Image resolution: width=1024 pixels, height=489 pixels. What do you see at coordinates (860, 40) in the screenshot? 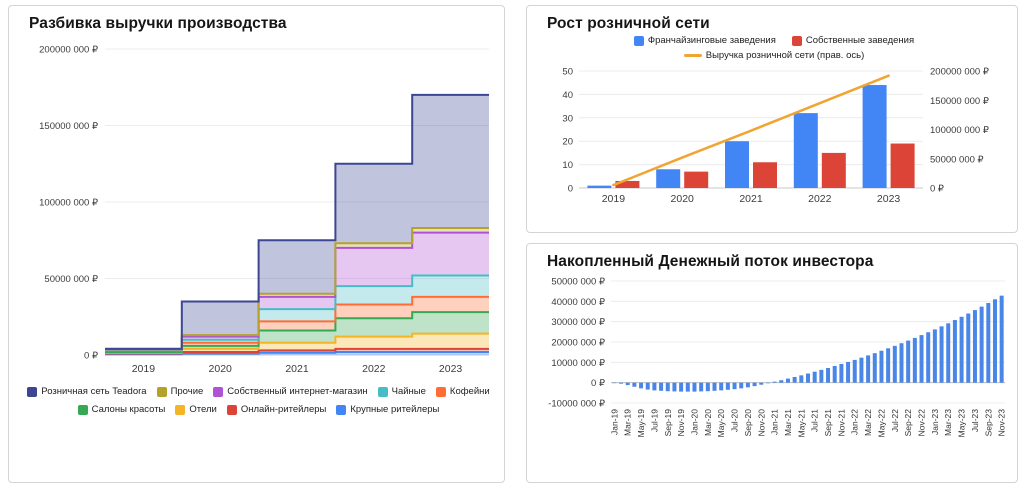
I see `legend-label: Собственные заведения` at bounding box center [860, 40].